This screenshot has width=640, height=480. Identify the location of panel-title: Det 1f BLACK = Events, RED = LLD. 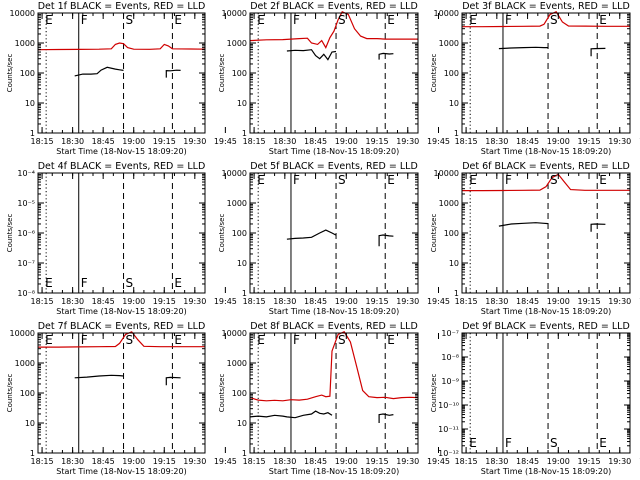
(122, 6).